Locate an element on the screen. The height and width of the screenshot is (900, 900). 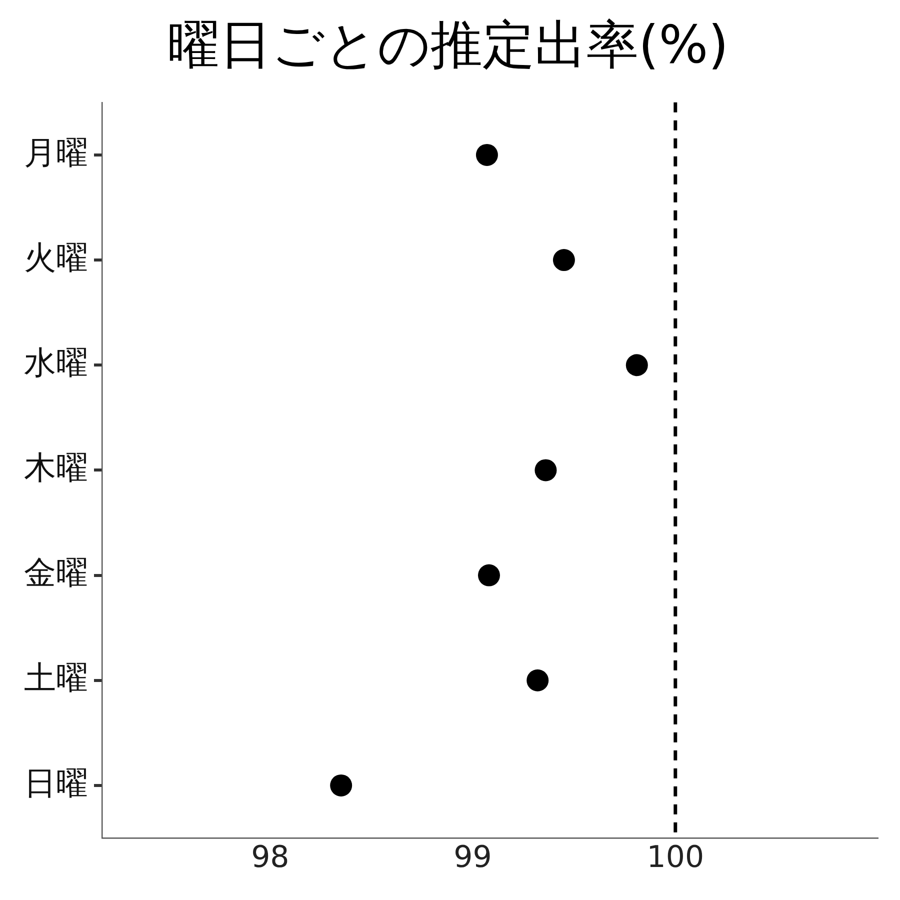
x-tick-label: 100 is located at coordinates (675, 857).